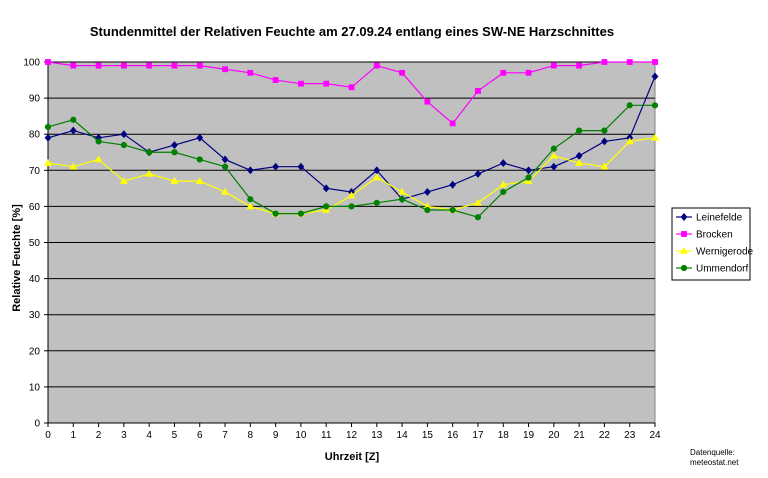  I want to click on y-tick-label: 20, so click(35, 351).